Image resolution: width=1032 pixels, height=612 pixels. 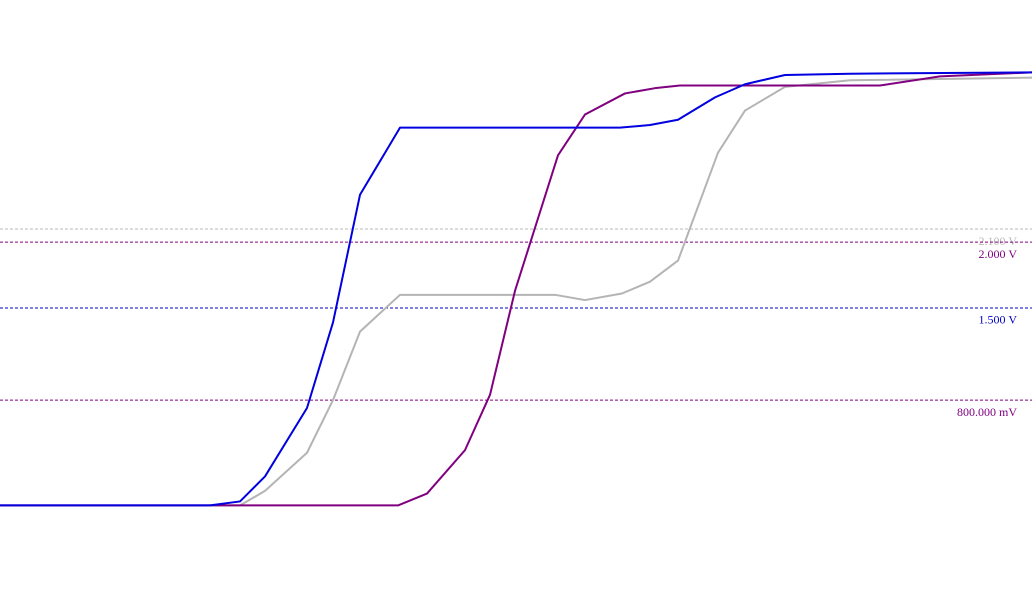 What do you see at coordinates (998, 254) in the screenshot?
I see `threshold-label: 2.000 V` at bounding box center [998, 254].